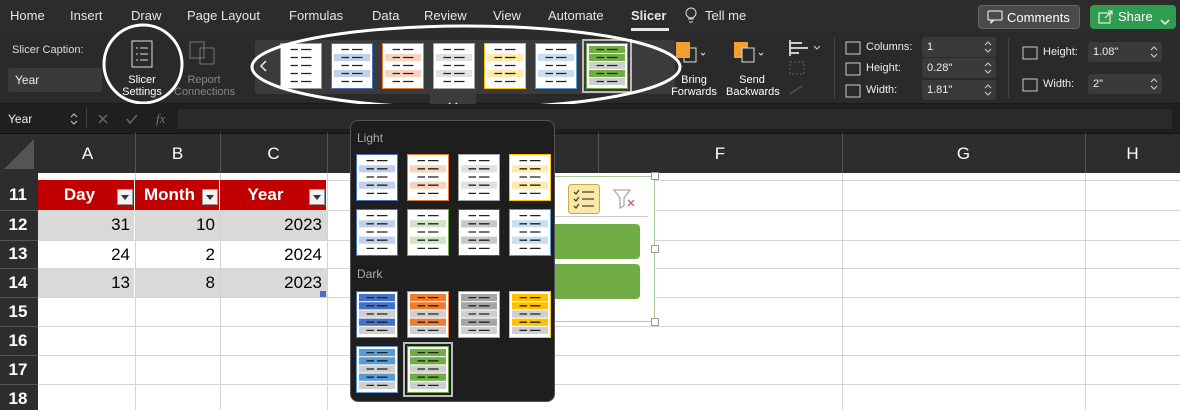 The width and height of the screenshot is (1180, 410). I want to click on menu-tab: Home, so click(27, 15).